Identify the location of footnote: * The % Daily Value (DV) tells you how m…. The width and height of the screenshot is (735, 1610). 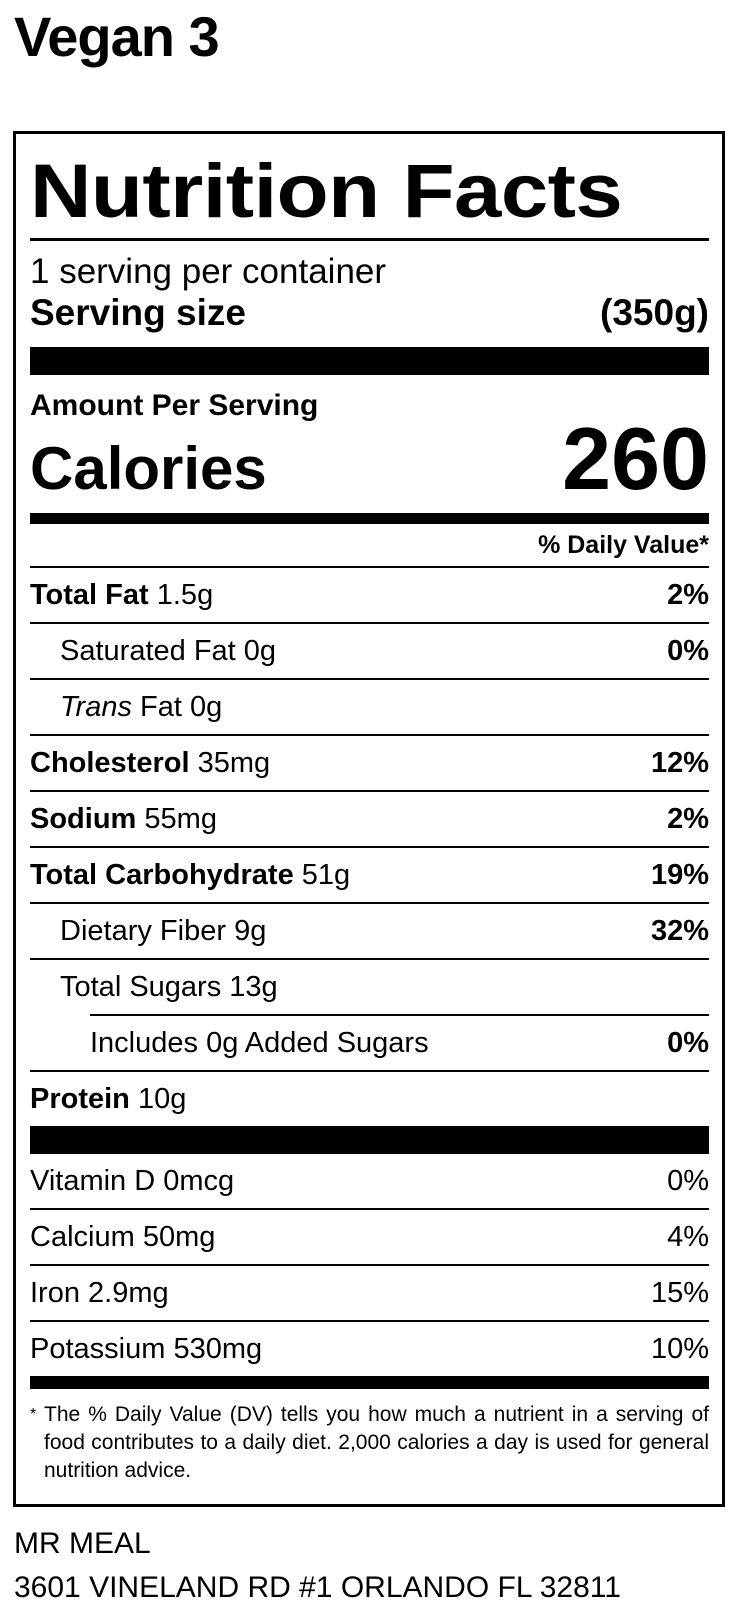
(369, 1443).